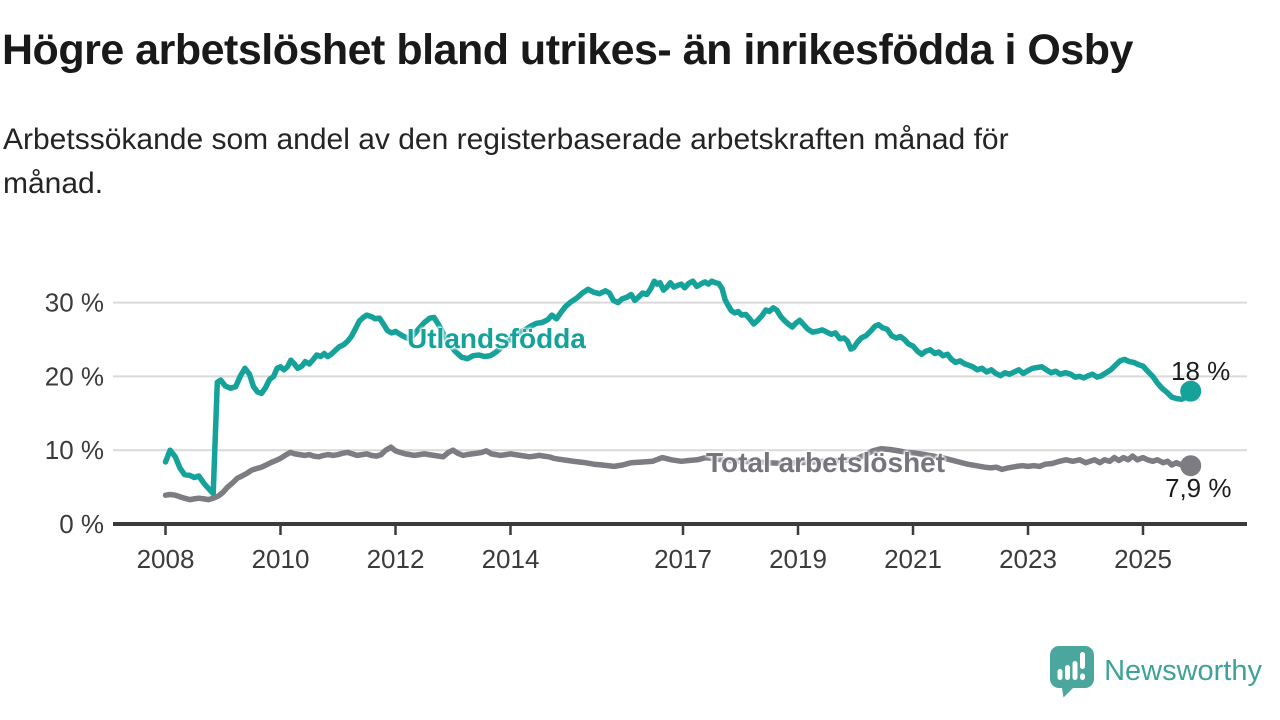 The image size is (1280, 720). What do you see at coordinates (81, 524) in the screenshot?
I see `svg-text: 0 %` at bounding box center [81, 524].